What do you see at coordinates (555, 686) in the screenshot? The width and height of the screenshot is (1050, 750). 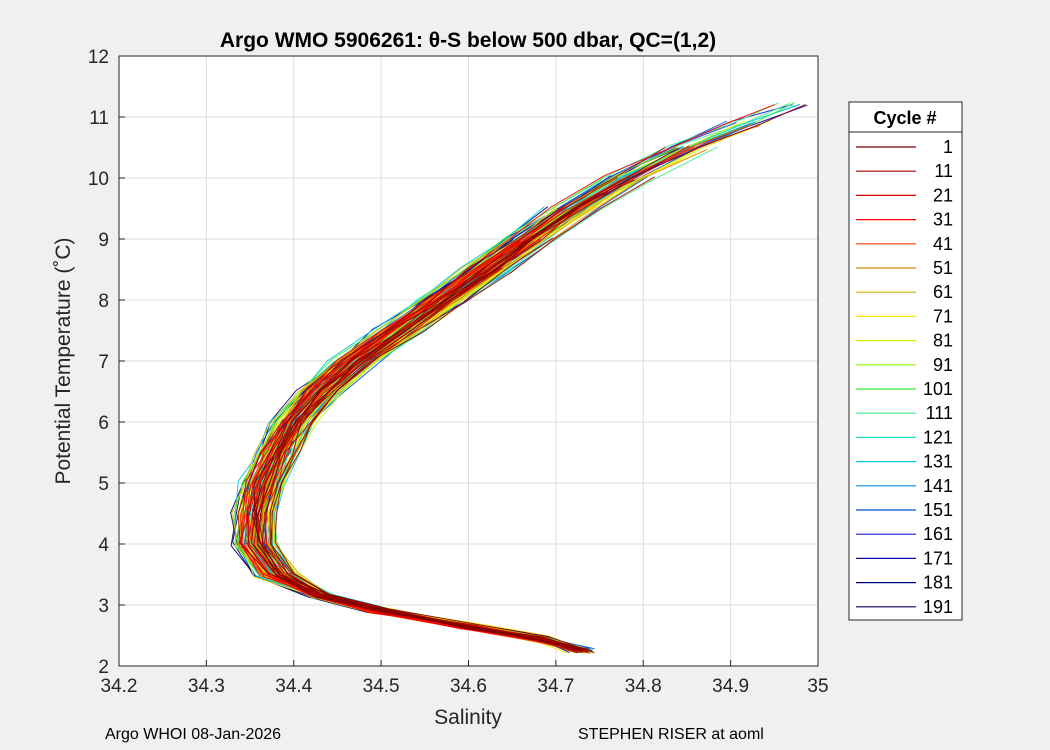 I see `x-tick-label: 34.7` at bounding box center [555, 686].